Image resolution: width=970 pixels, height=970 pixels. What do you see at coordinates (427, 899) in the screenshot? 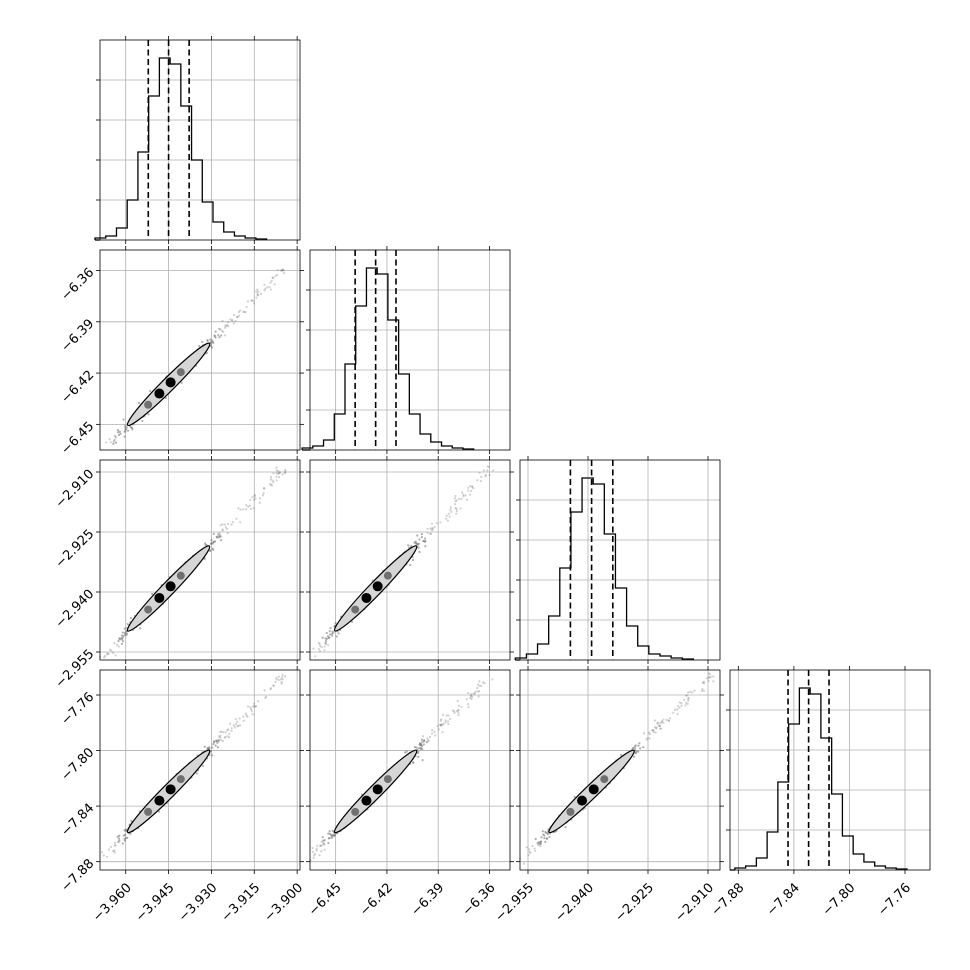
I see `x-tick-label: −6.39` at bounding box center [427, 899].